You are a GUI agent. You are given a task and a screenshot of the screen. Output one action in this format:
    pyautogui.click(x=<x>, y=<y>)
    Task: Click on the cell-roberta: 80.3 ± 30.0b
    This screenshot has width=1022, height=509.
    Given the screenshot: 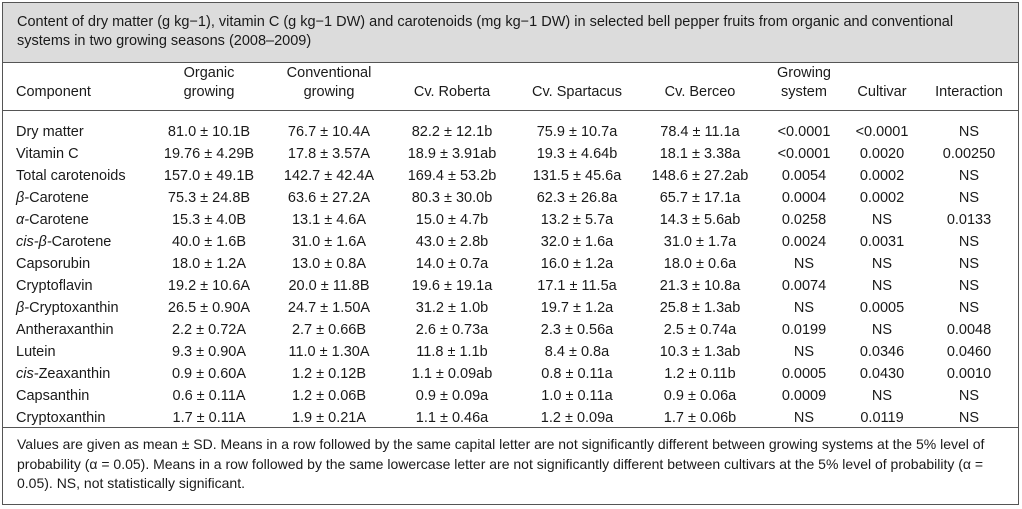 What is the action you would take?
    pyautogui.click(x=452, y=198)
    